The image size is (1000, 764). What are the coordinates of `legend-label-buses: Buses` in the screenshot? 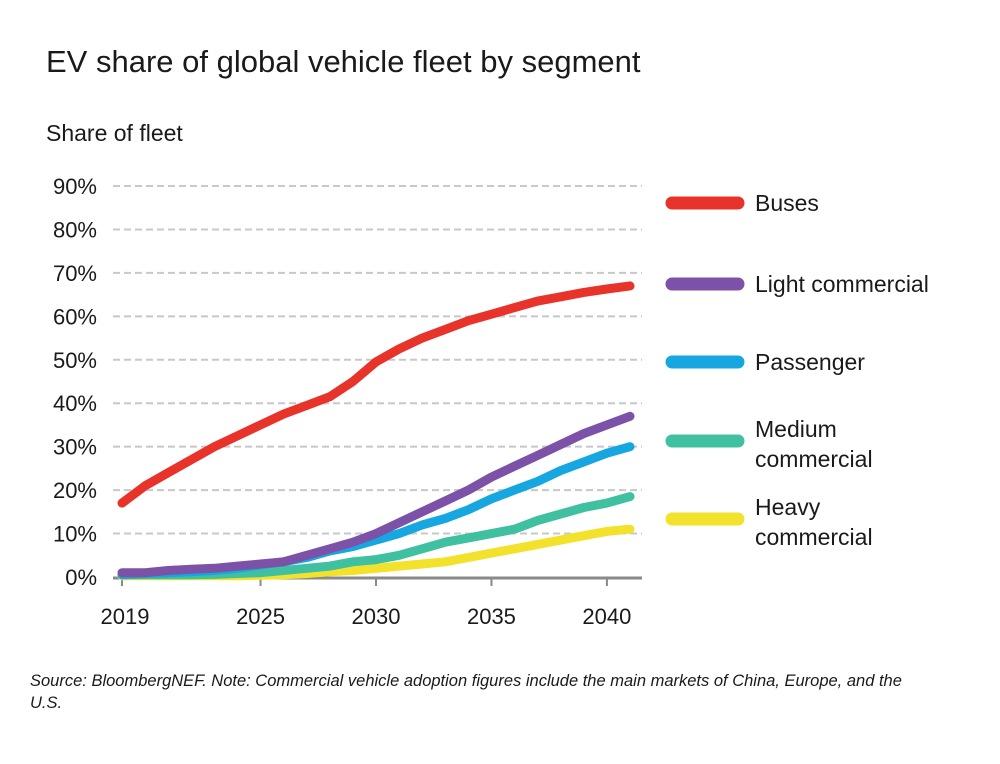 It's located at (787, 203).